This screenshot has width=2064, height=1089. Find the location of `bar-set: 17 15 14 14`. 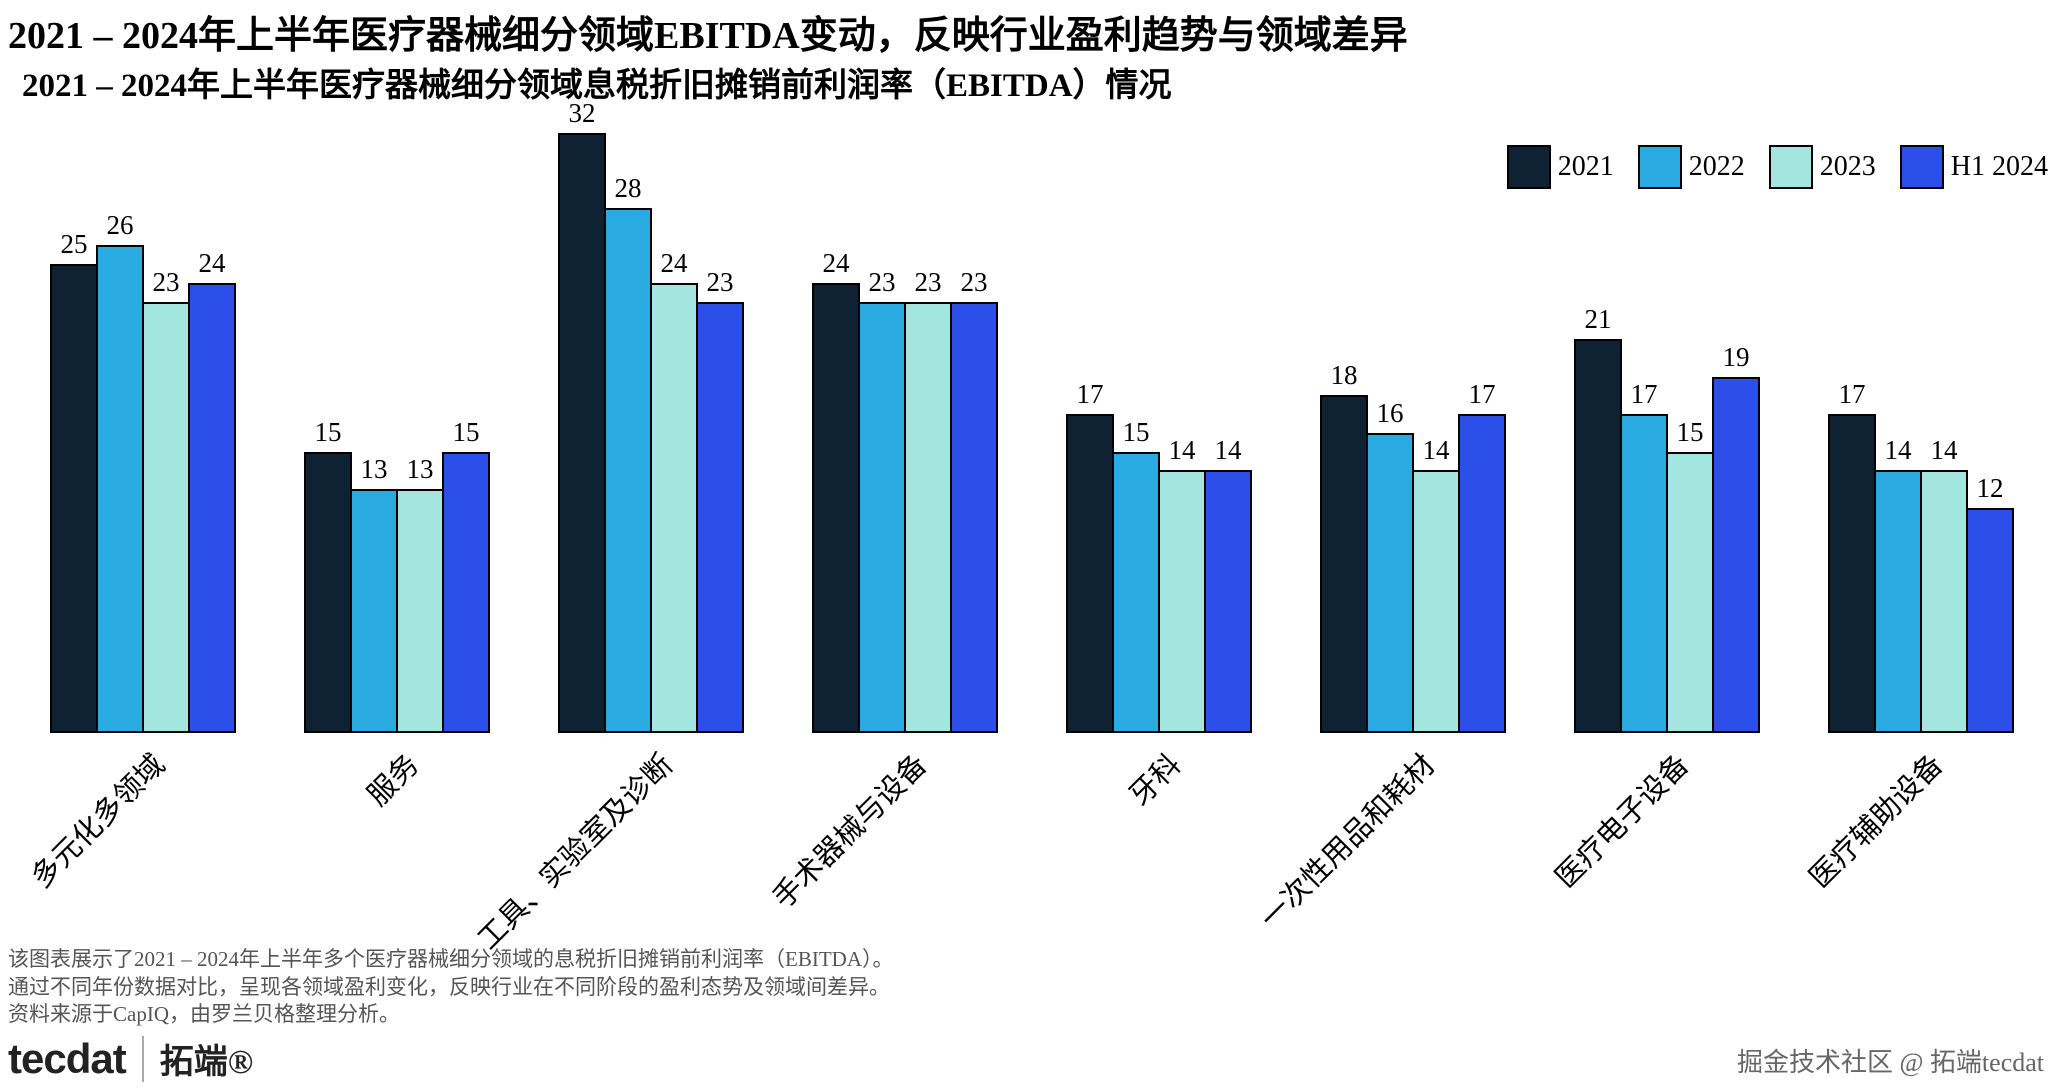

bar-set: 17 15 14 14 is located at coordinates (1159, 556).